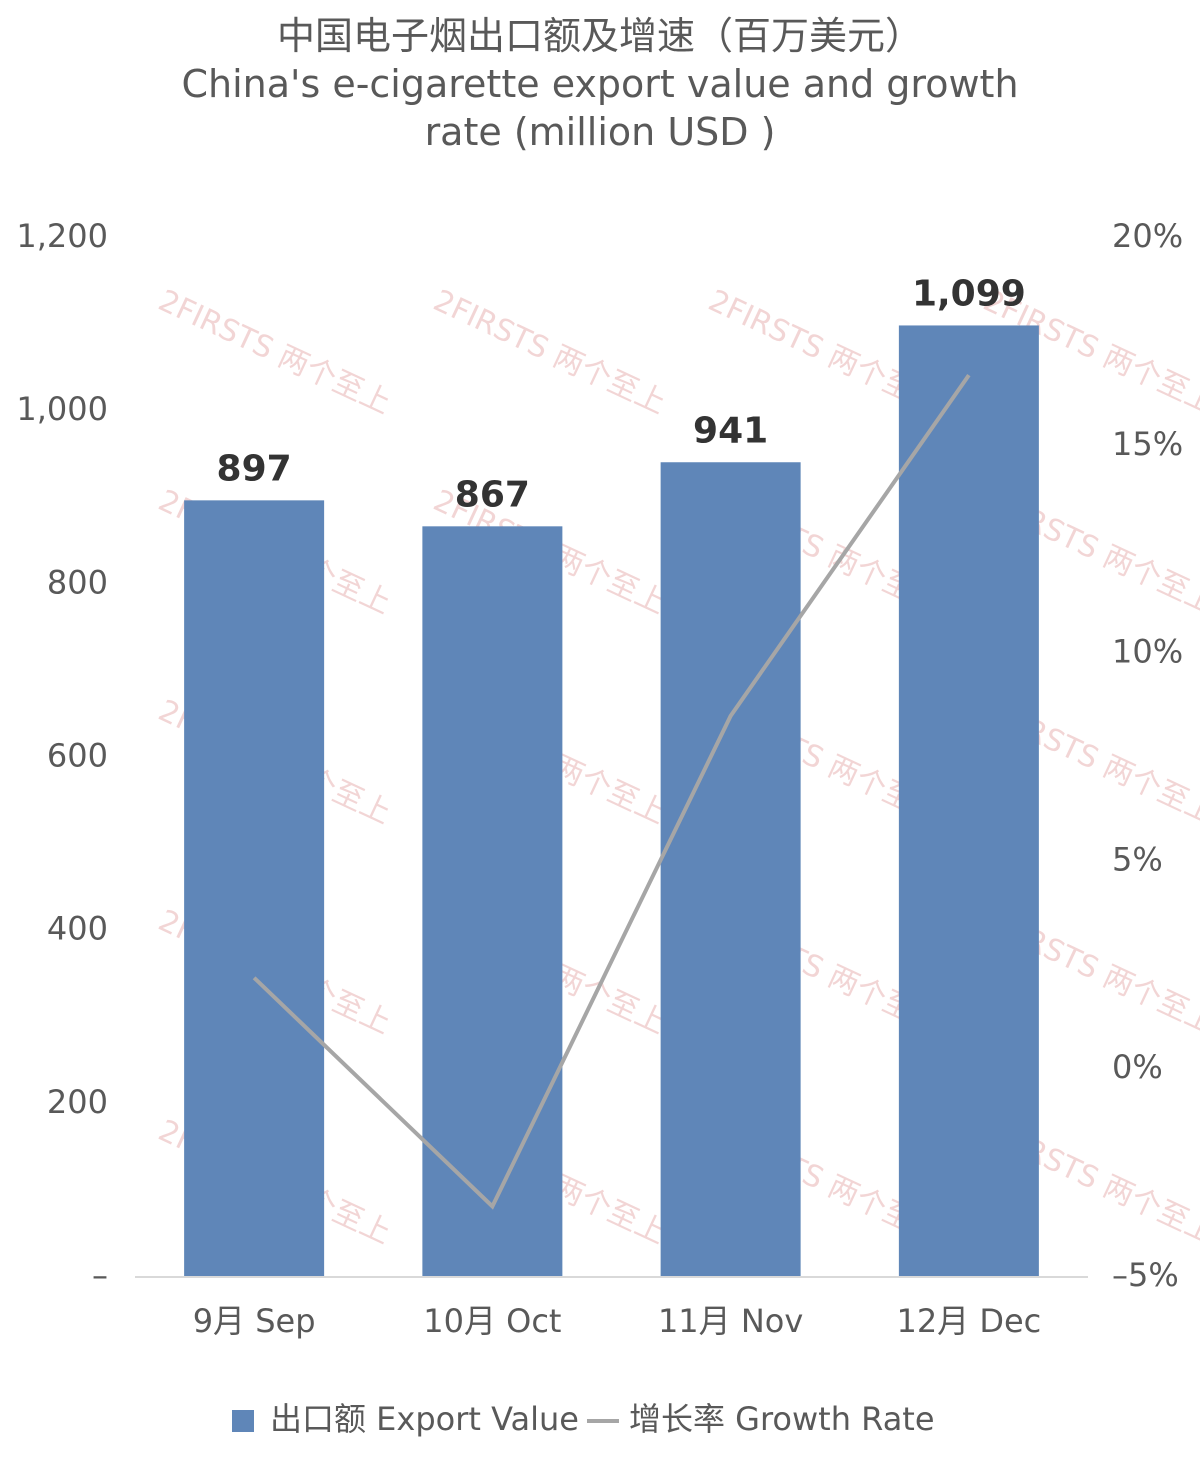 Image resolution: width=1200 pixels, height=1466 pixels. Describe the element at coordinates (730, 430) in the screenshot. I see `data-label: 941` at that location.